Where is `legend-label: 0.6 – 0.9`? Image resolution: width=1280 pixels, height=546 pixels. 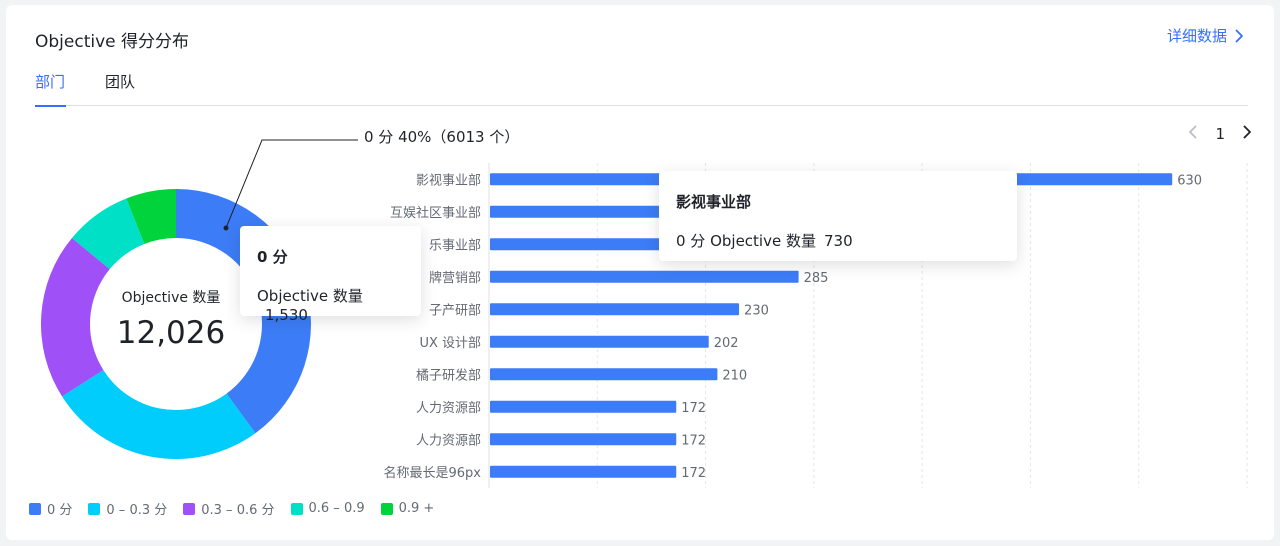 legend-label: 0.6 – 0.9 is located at coordinates (336, 508).